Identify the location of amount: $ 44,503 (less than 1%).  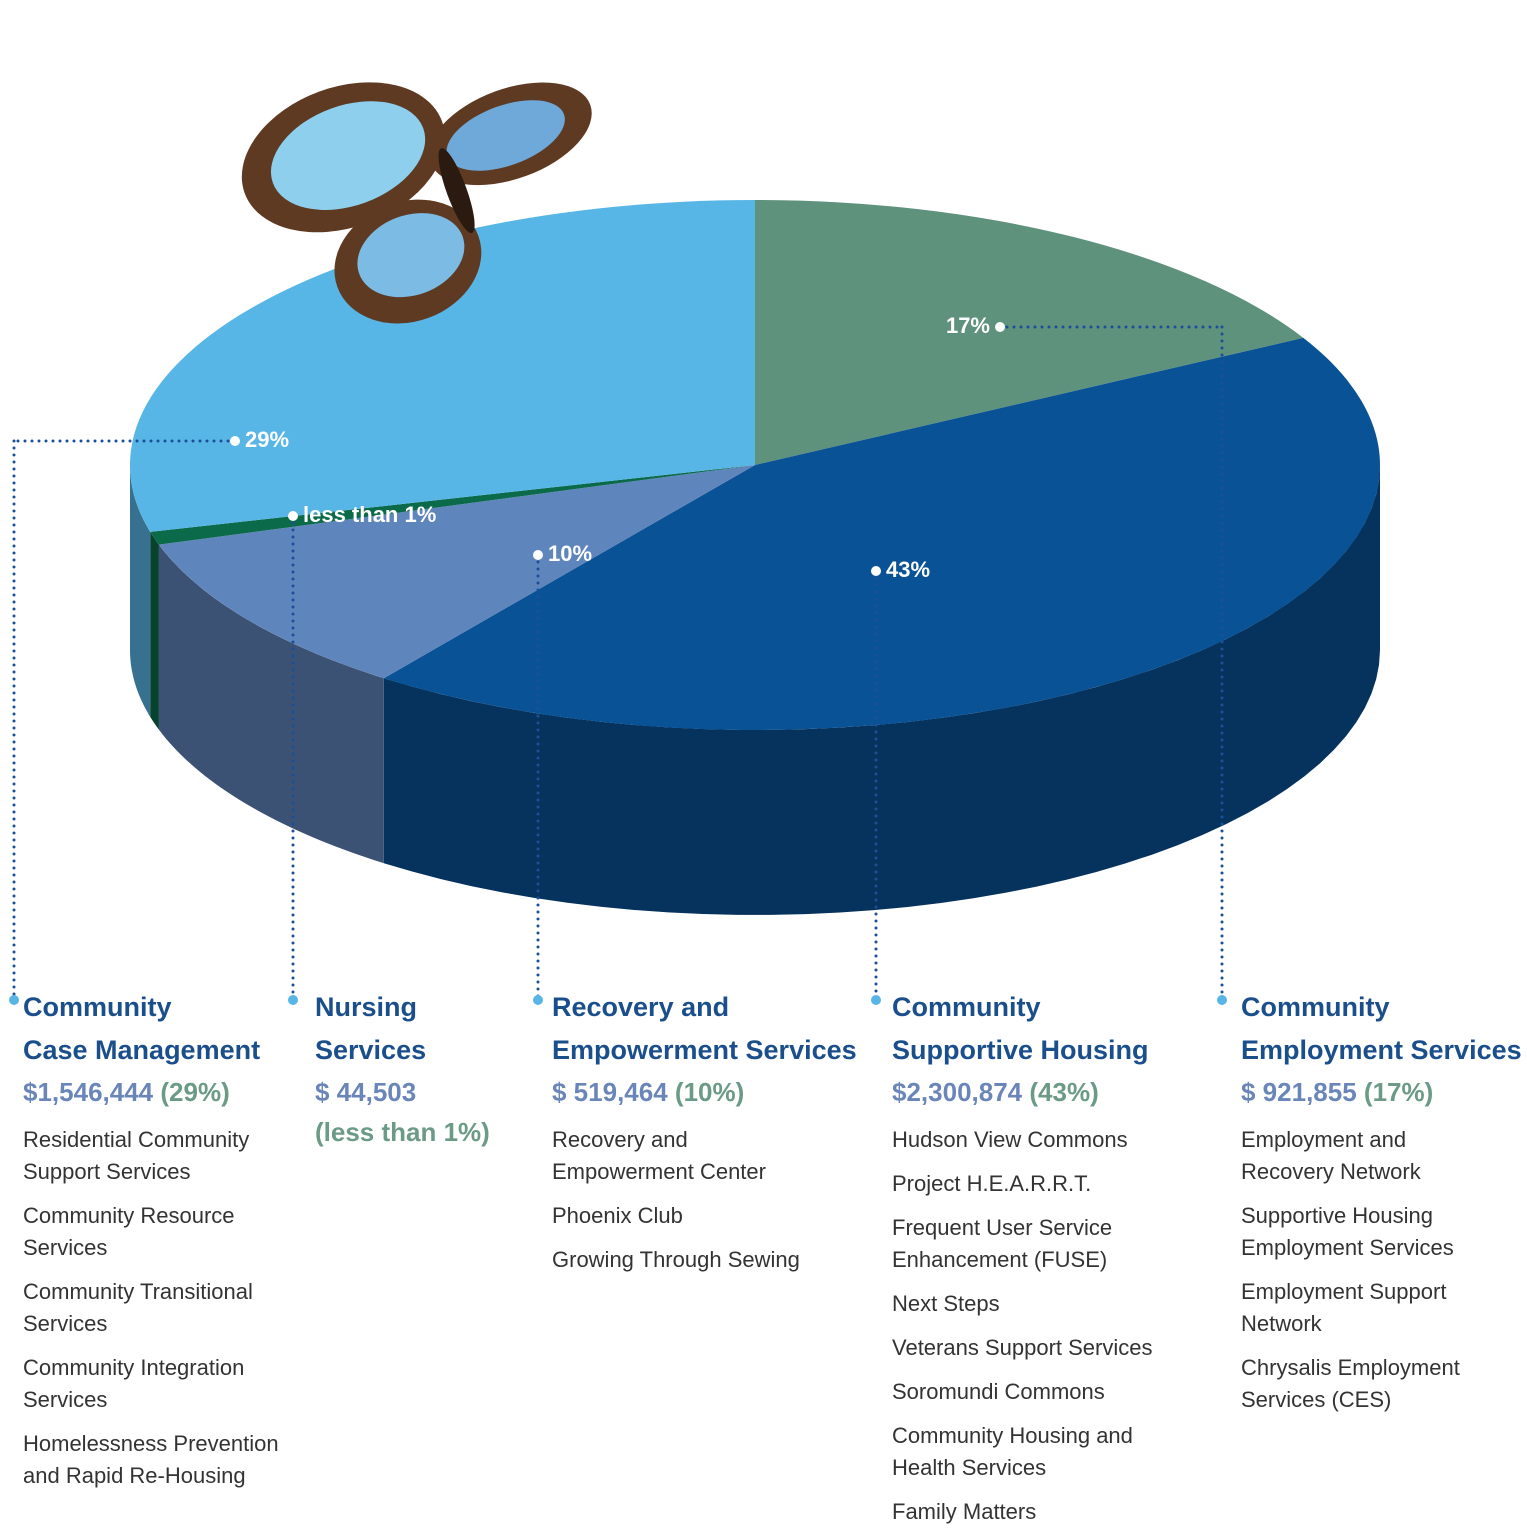
(415, 1112).